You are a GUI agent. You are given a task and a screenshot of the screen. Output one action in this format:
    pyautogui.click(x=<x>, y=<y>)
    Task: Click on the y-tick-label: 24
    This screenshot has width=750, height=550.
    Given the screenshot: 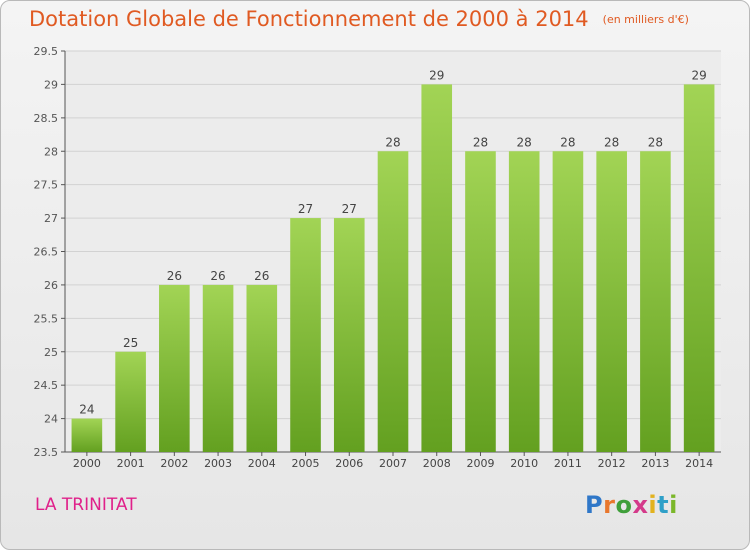 What is the action you would take?
    pyautogui.click(x=51, y=419)
    